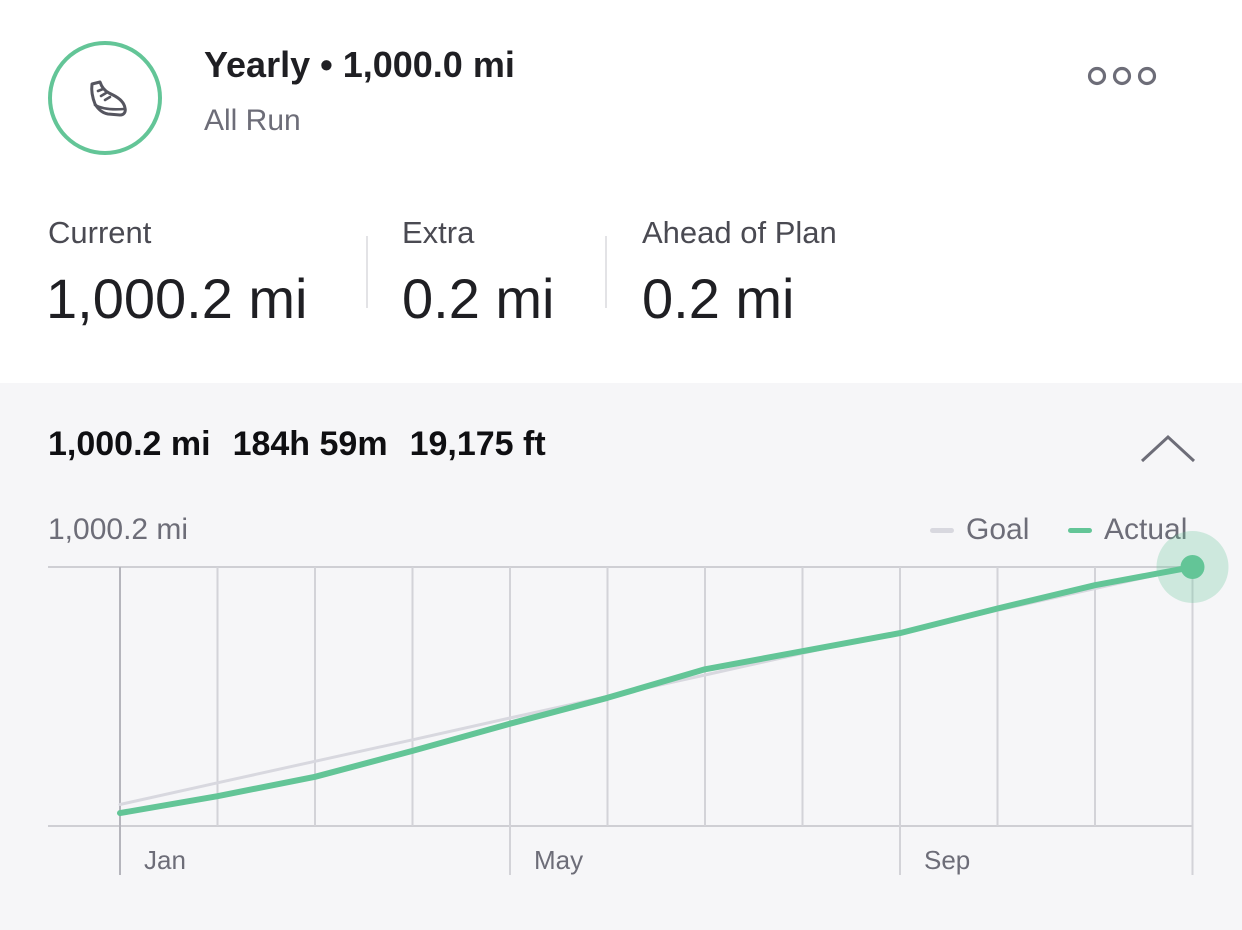 The height and width of the screenshot is (930, 1242). I want to click on x-tick-label: May, so click(558, 860).